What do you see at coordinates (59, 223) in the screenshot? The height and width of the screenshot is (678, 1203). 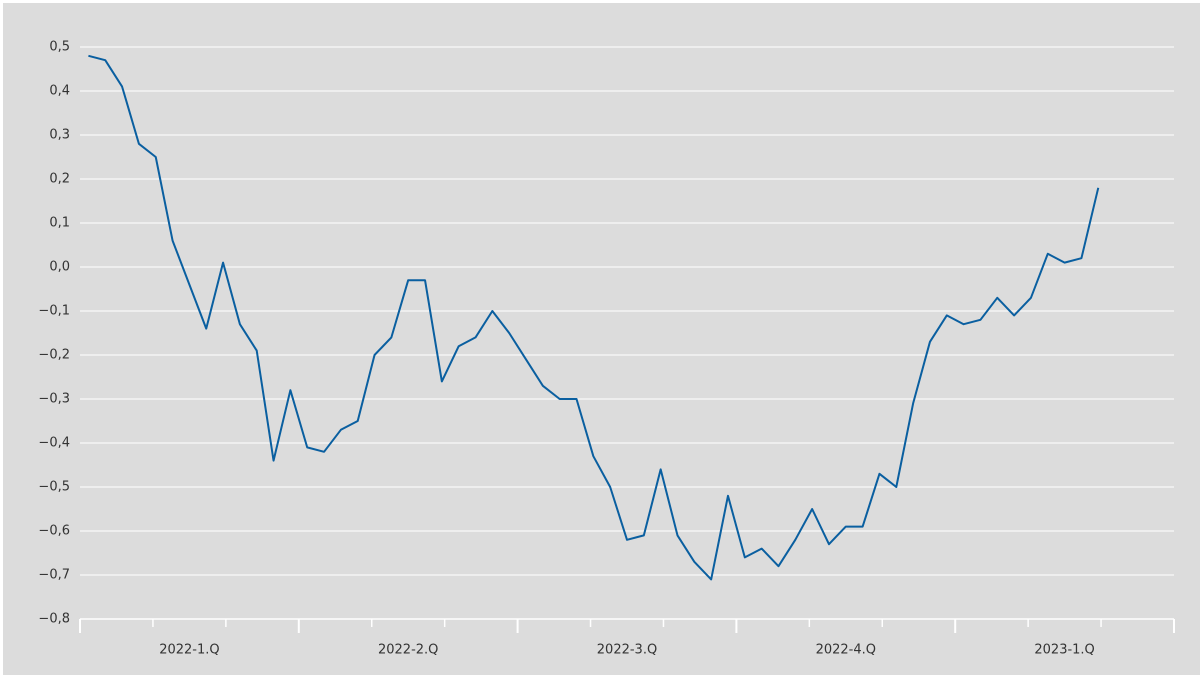 I see `y-tick-label: 0,1` at bounding box center [59, 223].